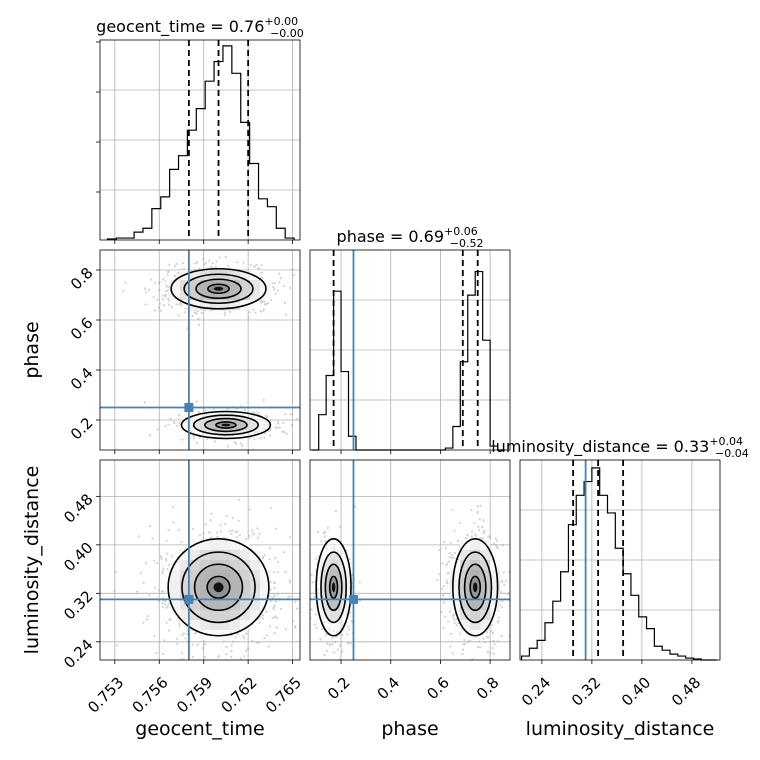  What do you see at coordinates (339, 688) in the screenshot?
I see `x-tick-label-phase: 0.2` at bounding box center [339, 688].